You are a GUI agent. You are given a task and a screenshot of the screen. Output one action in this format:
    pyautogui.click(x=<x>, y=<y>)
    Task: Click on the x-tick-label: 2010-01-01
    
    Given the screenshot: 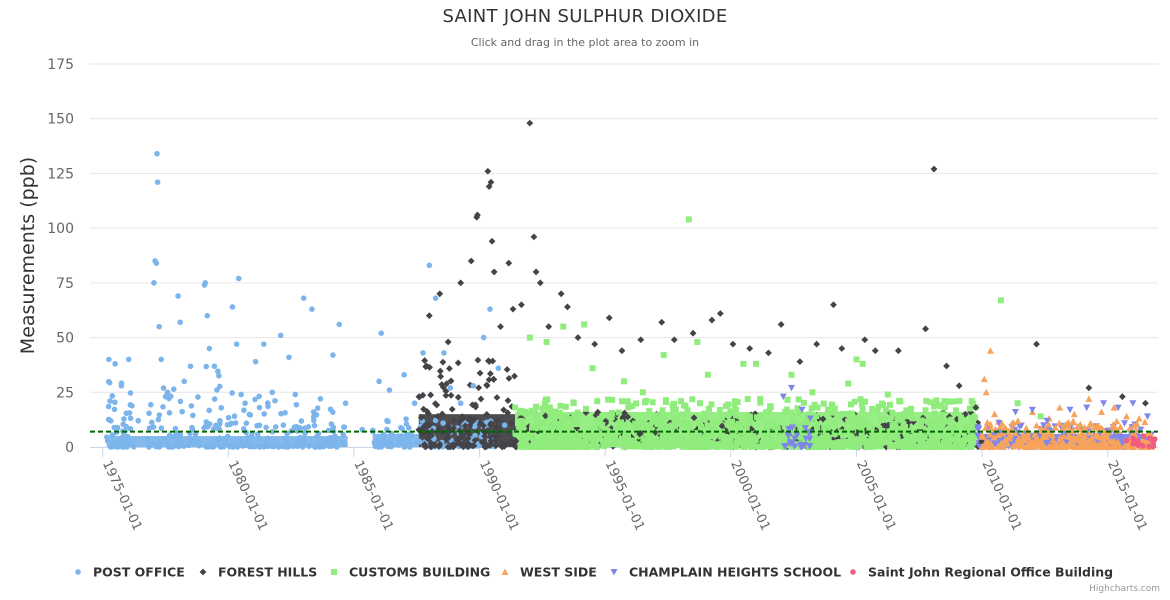 What is the action you would take?
    pyautogui.click(x=1002, y=495)
    